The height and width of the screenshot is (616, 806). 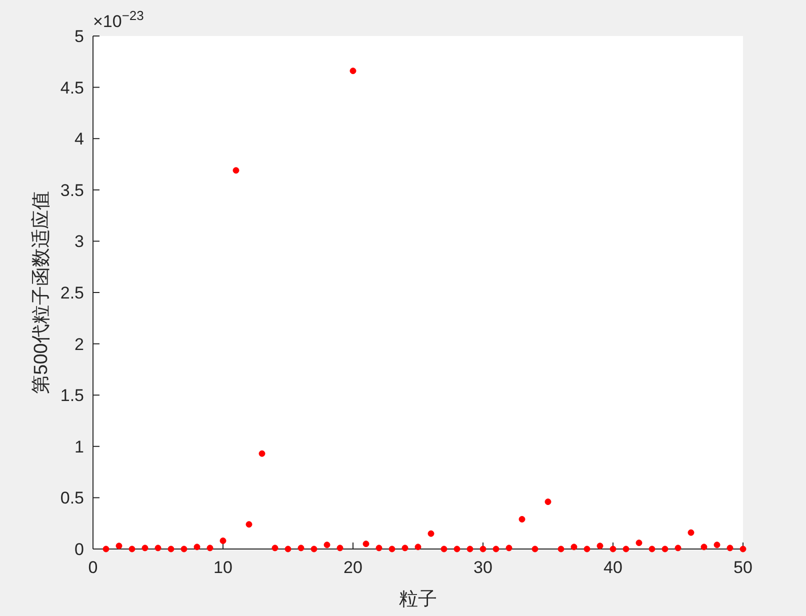 What do you see at coordinates (79, 36) in the screenshot?
I see `ytick: 5` at bounding box center [79, 36].